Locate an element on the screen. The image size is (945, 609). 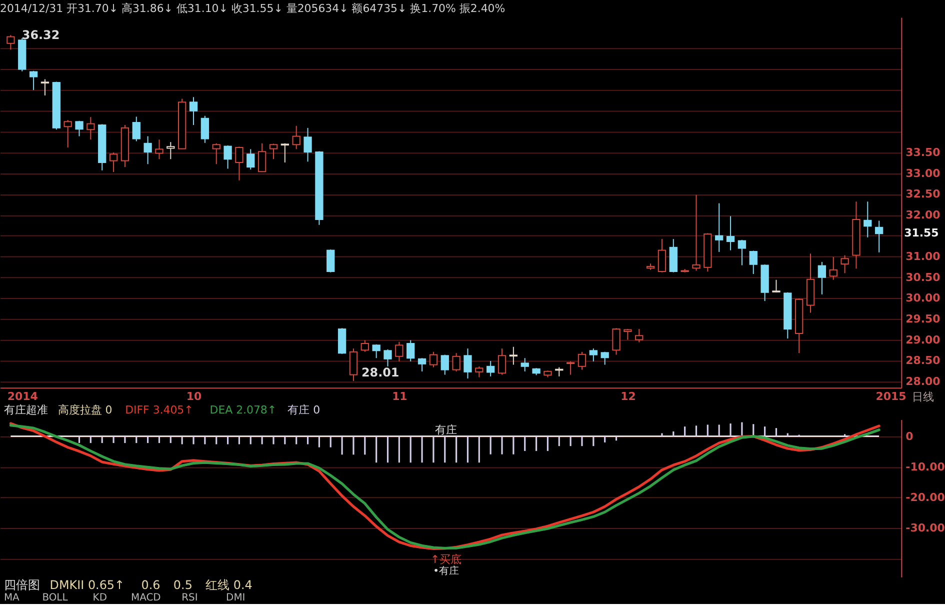
text: MA is located at coordinates (12, 598).